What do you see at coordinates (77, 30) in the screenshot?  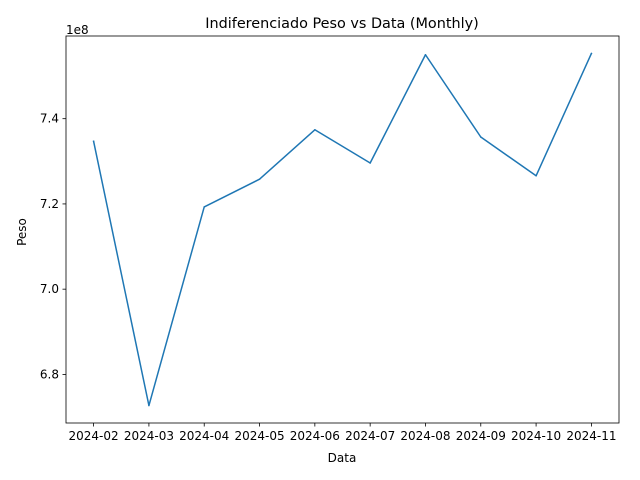 I see `y-axis-offset-label: 1e8` at bounding box center [77, 30].